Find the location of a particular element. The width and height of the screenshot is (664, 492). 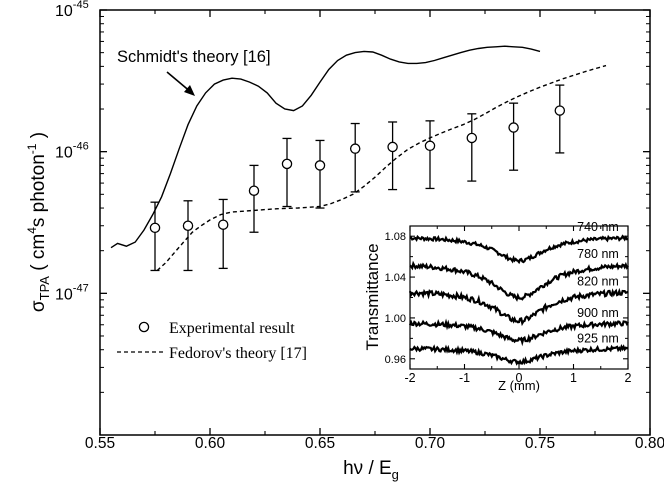

legend-label-fedorov: Fedorov's theory [17] is located at coordinates (238, 353).